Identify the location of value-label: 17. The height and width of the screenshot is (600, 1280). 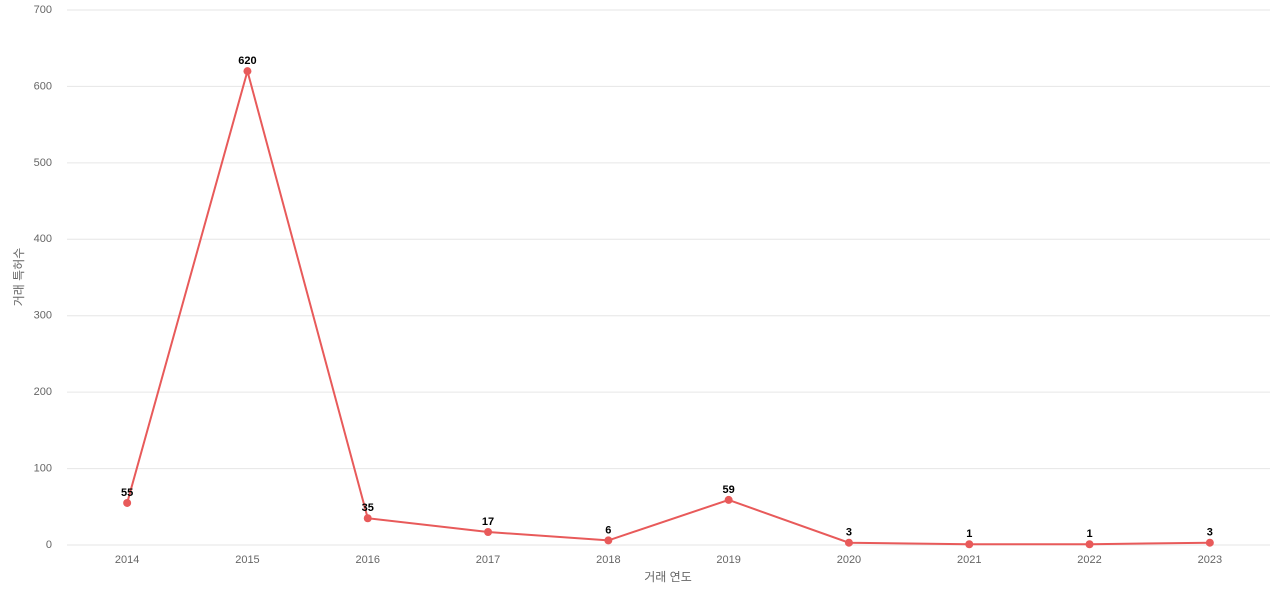
(488, 522).